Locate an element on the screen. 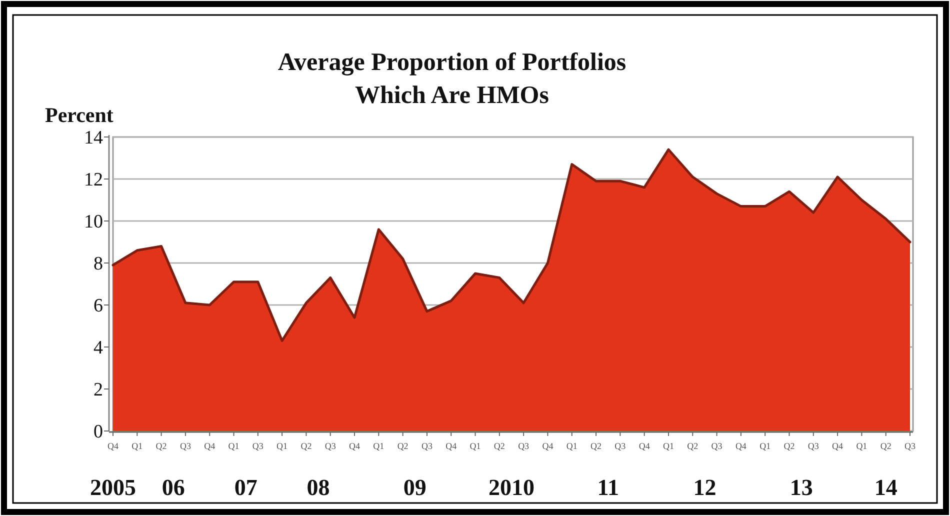  y-tick-label: 10 is located at coordinates (93, 222).